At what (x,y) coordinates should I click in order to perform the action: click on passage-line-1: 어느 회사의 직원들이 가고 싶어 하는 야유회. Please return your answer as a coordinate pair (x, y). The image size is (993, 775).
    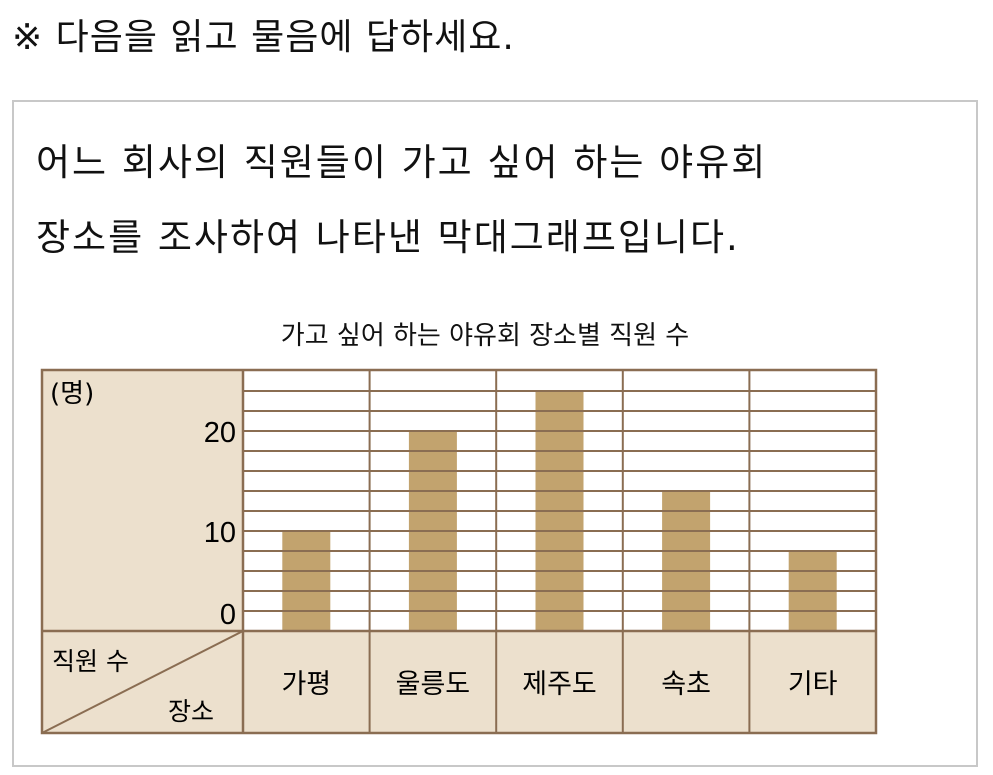
    Looking at the image, I should click on (402, 162).